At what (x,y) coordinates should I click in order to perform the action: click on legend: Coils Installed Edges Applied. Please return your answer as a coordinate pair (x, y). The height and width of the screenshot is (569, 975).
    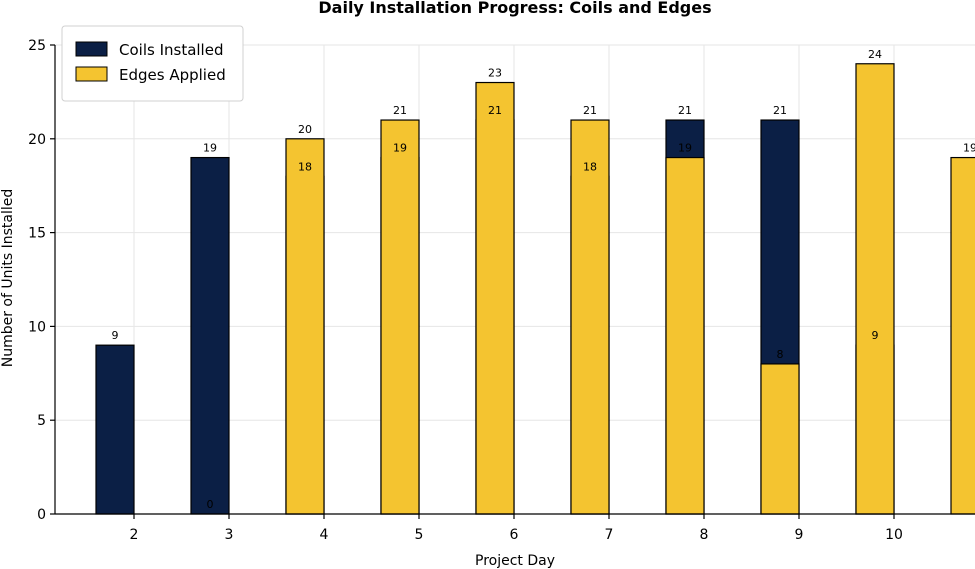
    Looking at the image, I should click on (152, 63).